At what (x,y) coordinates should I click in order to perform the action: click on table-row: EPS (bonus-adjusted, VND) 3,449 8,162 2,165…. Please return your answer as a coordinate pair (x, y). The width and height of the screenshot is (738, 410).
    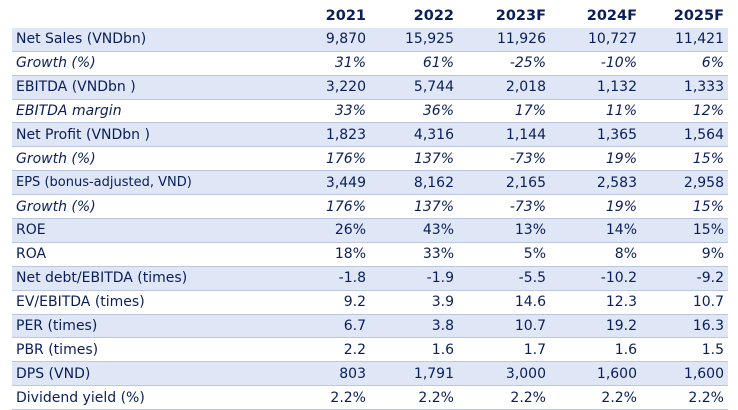
    Looking at the image, I should click on (370, 182).